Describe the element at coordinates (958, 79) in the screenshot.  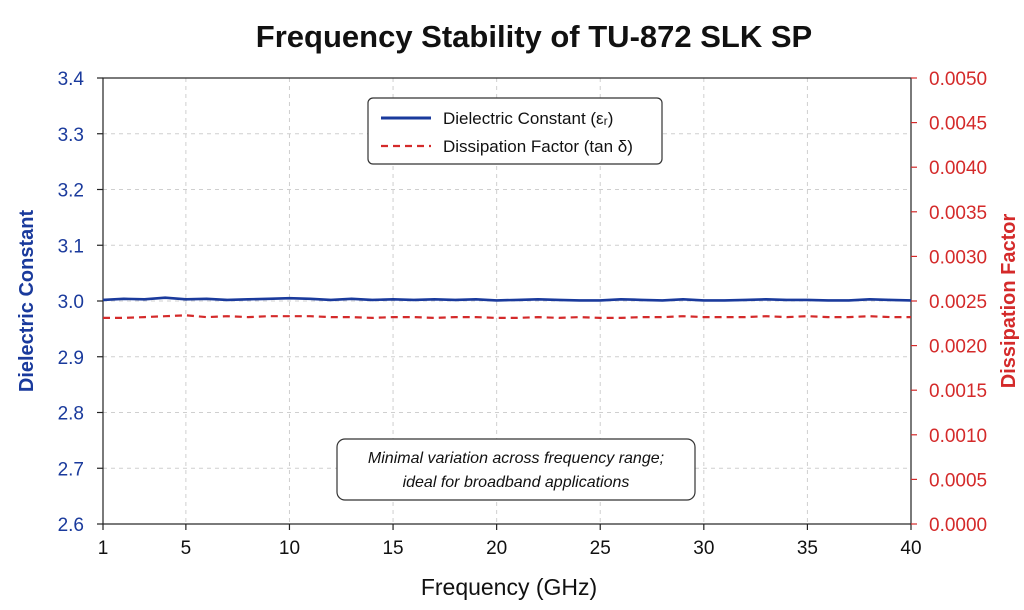
I see `y-right-tick-label: 0.0050` at that location.